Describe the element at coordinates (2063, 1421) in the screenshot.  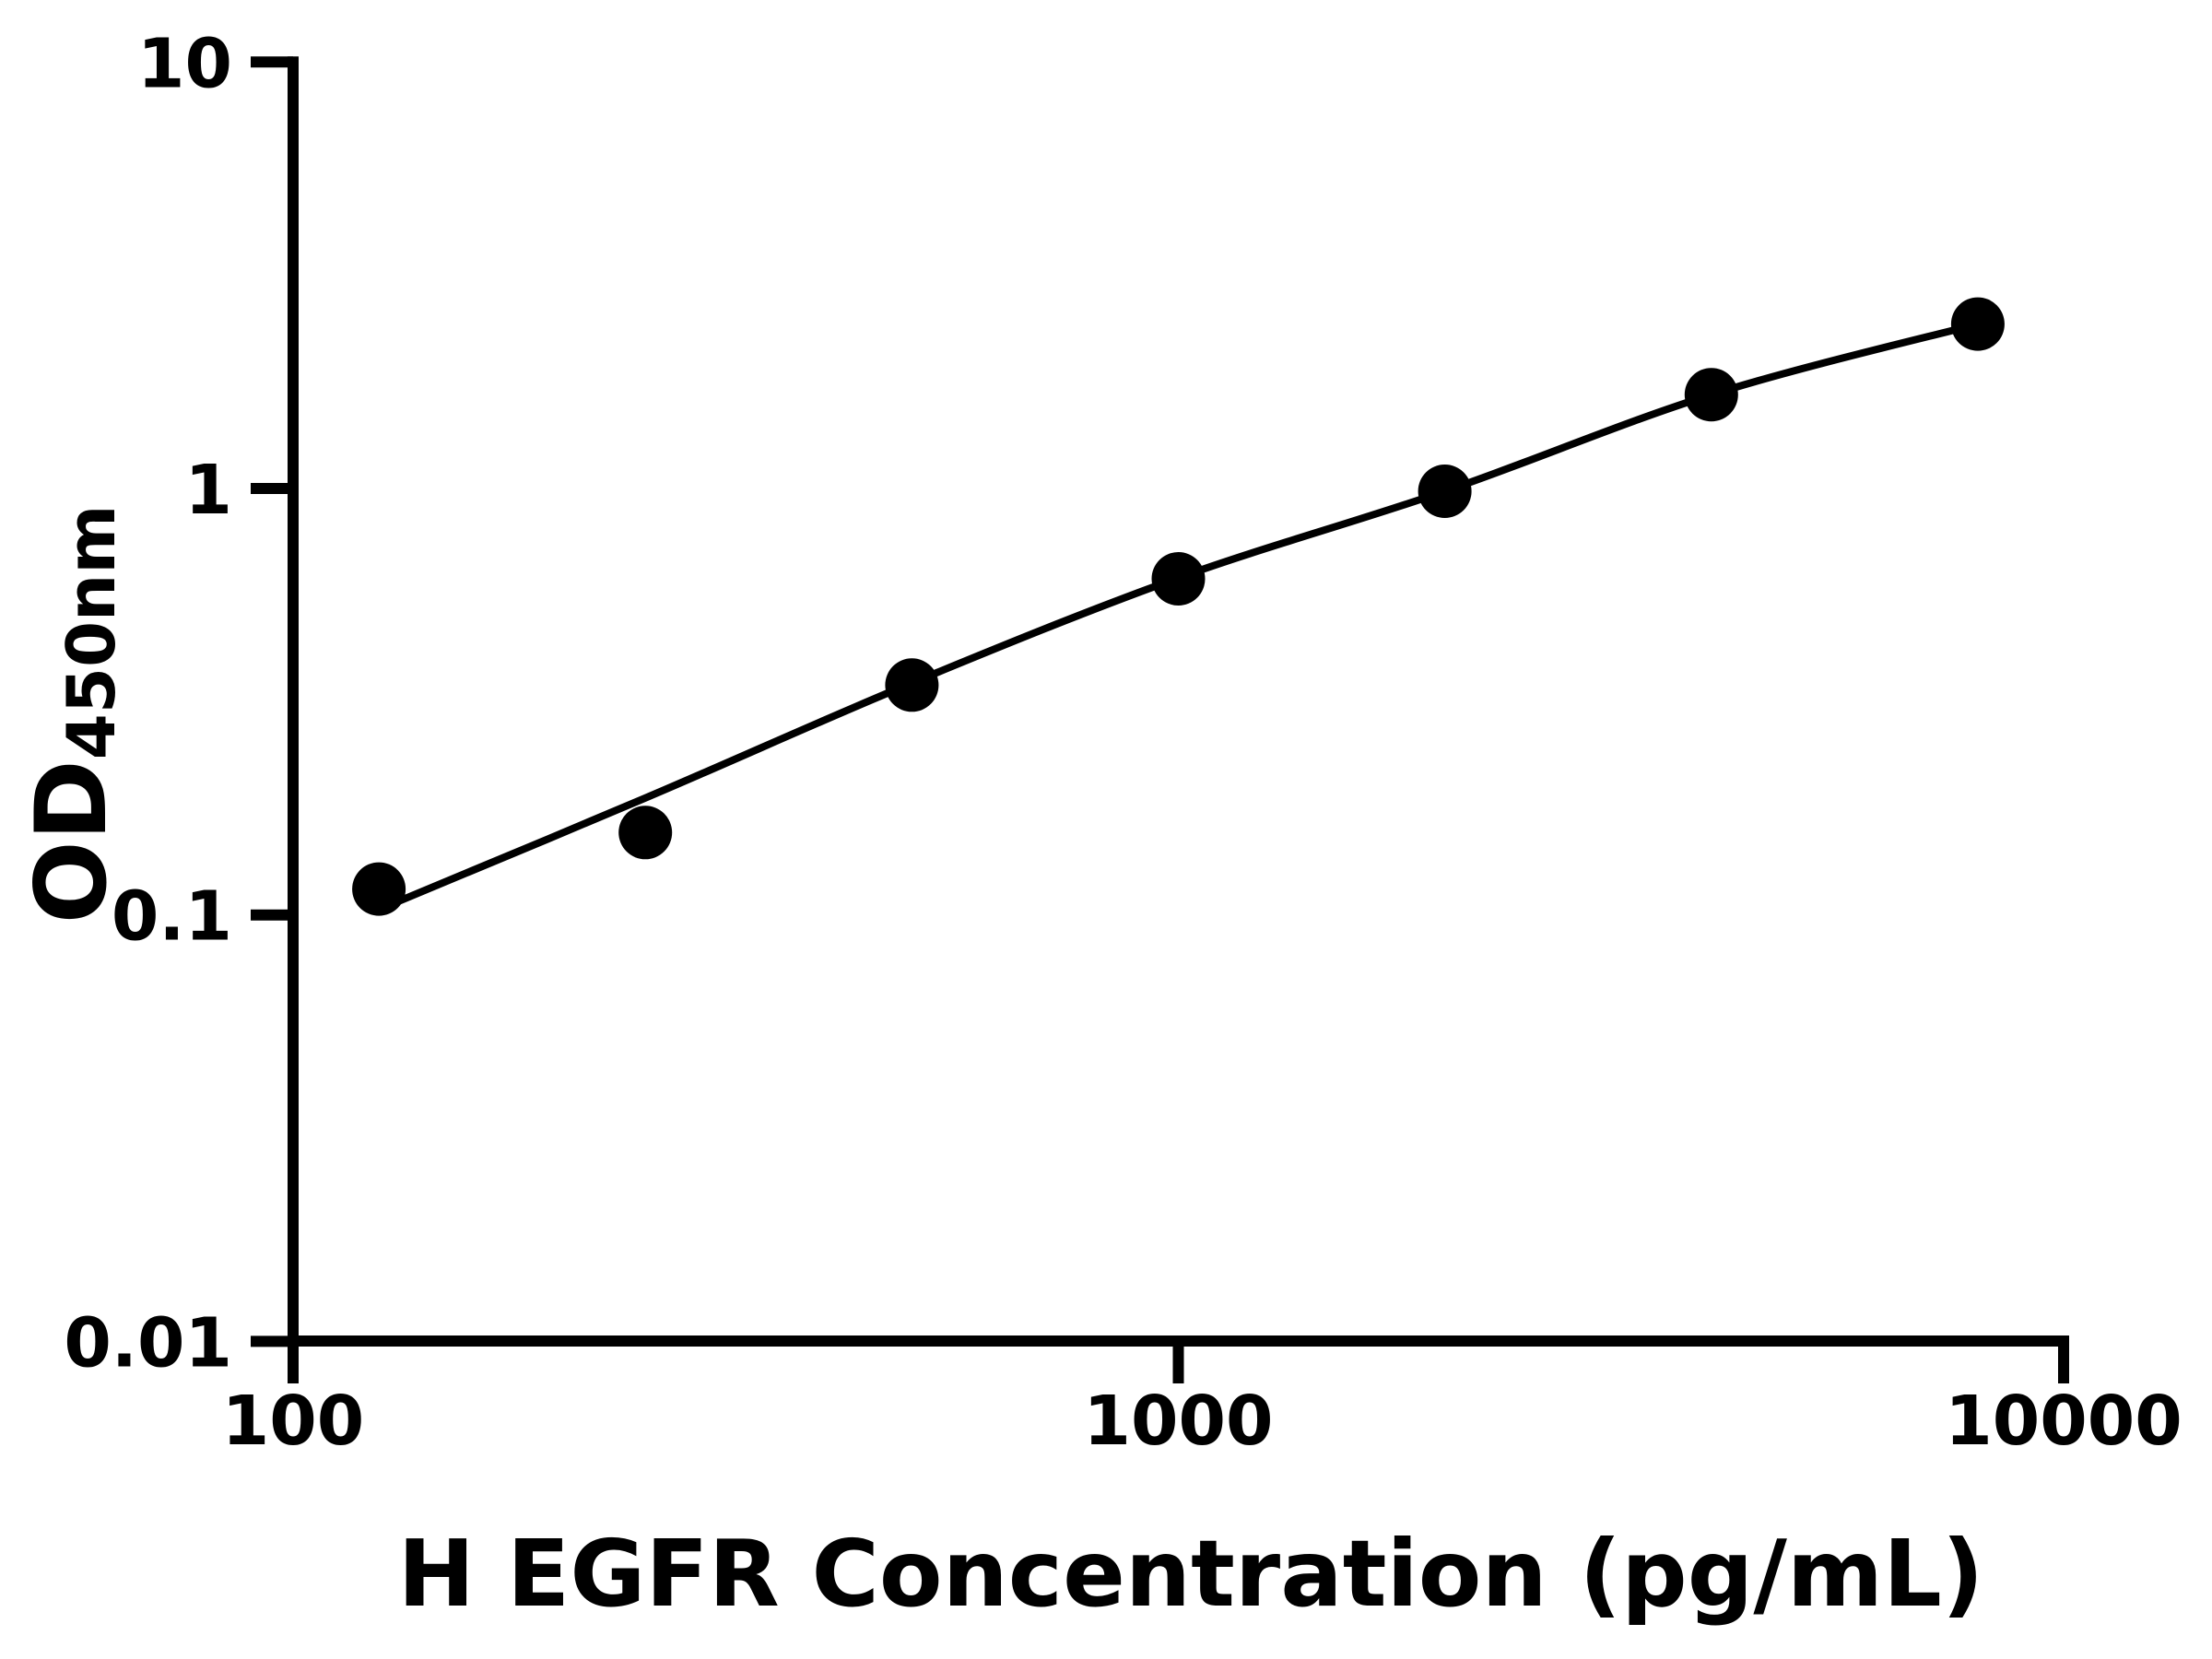
I see `x-tick-label: 10000` at that location.